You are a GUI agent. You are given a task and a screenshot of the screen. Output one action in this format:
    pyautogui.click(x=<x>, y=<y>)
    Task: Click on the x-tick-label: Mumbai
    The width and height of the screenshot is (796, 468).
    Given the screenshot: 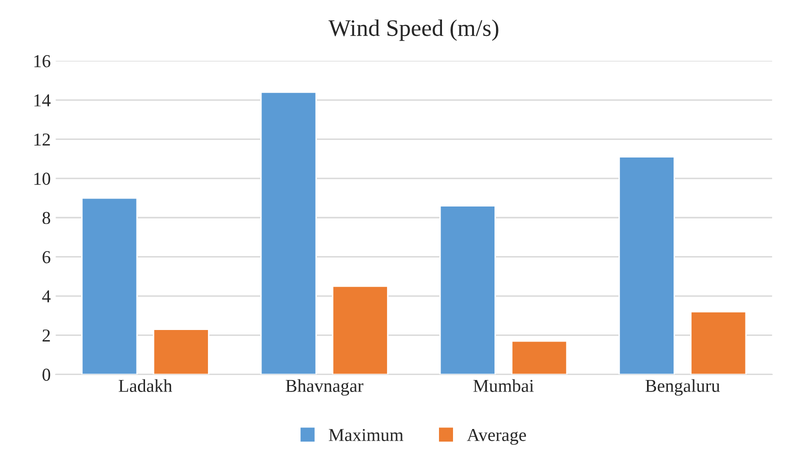 What is the action you would take?
    pyautogui.click(x=503, y=385)
    